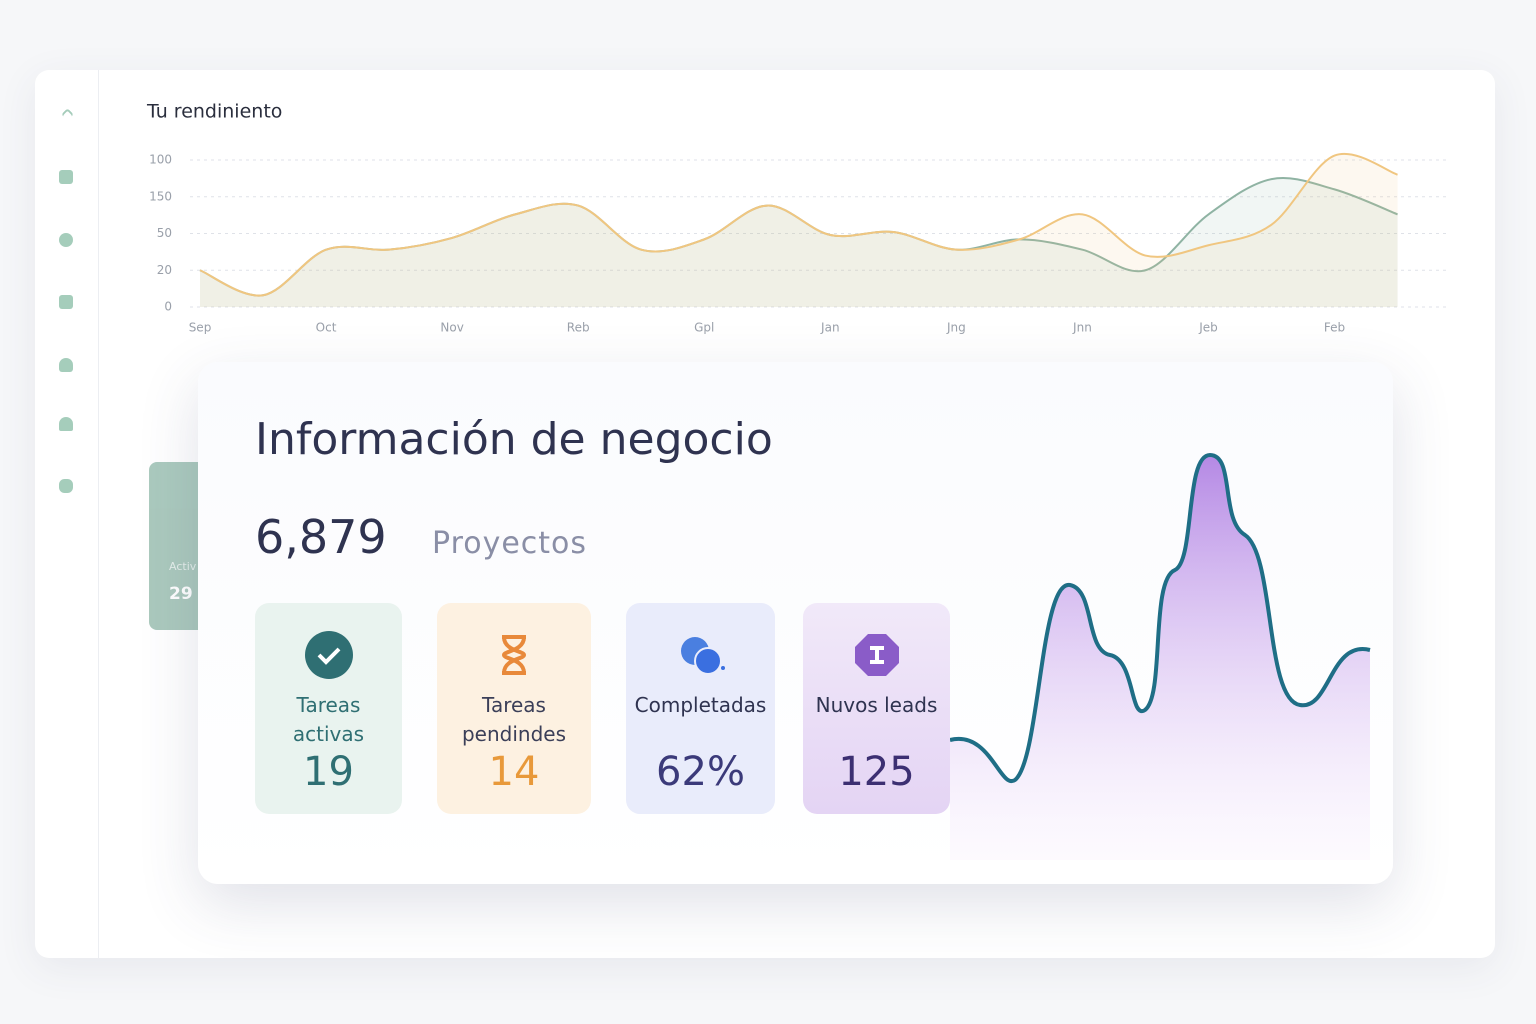 This screenshot has width=1536, height=1024. Describe the element at coordinates (328, 655) in the screenshot. I see `check-icon` at that location.